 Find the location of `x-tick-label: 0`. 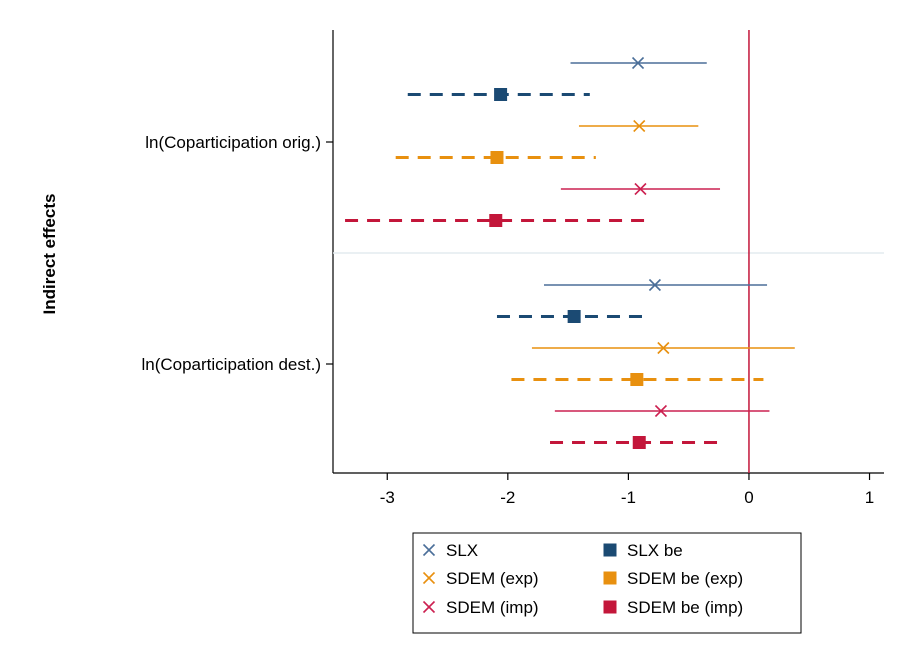

x-tick-label: 0 is located at coordinates (748, 497).